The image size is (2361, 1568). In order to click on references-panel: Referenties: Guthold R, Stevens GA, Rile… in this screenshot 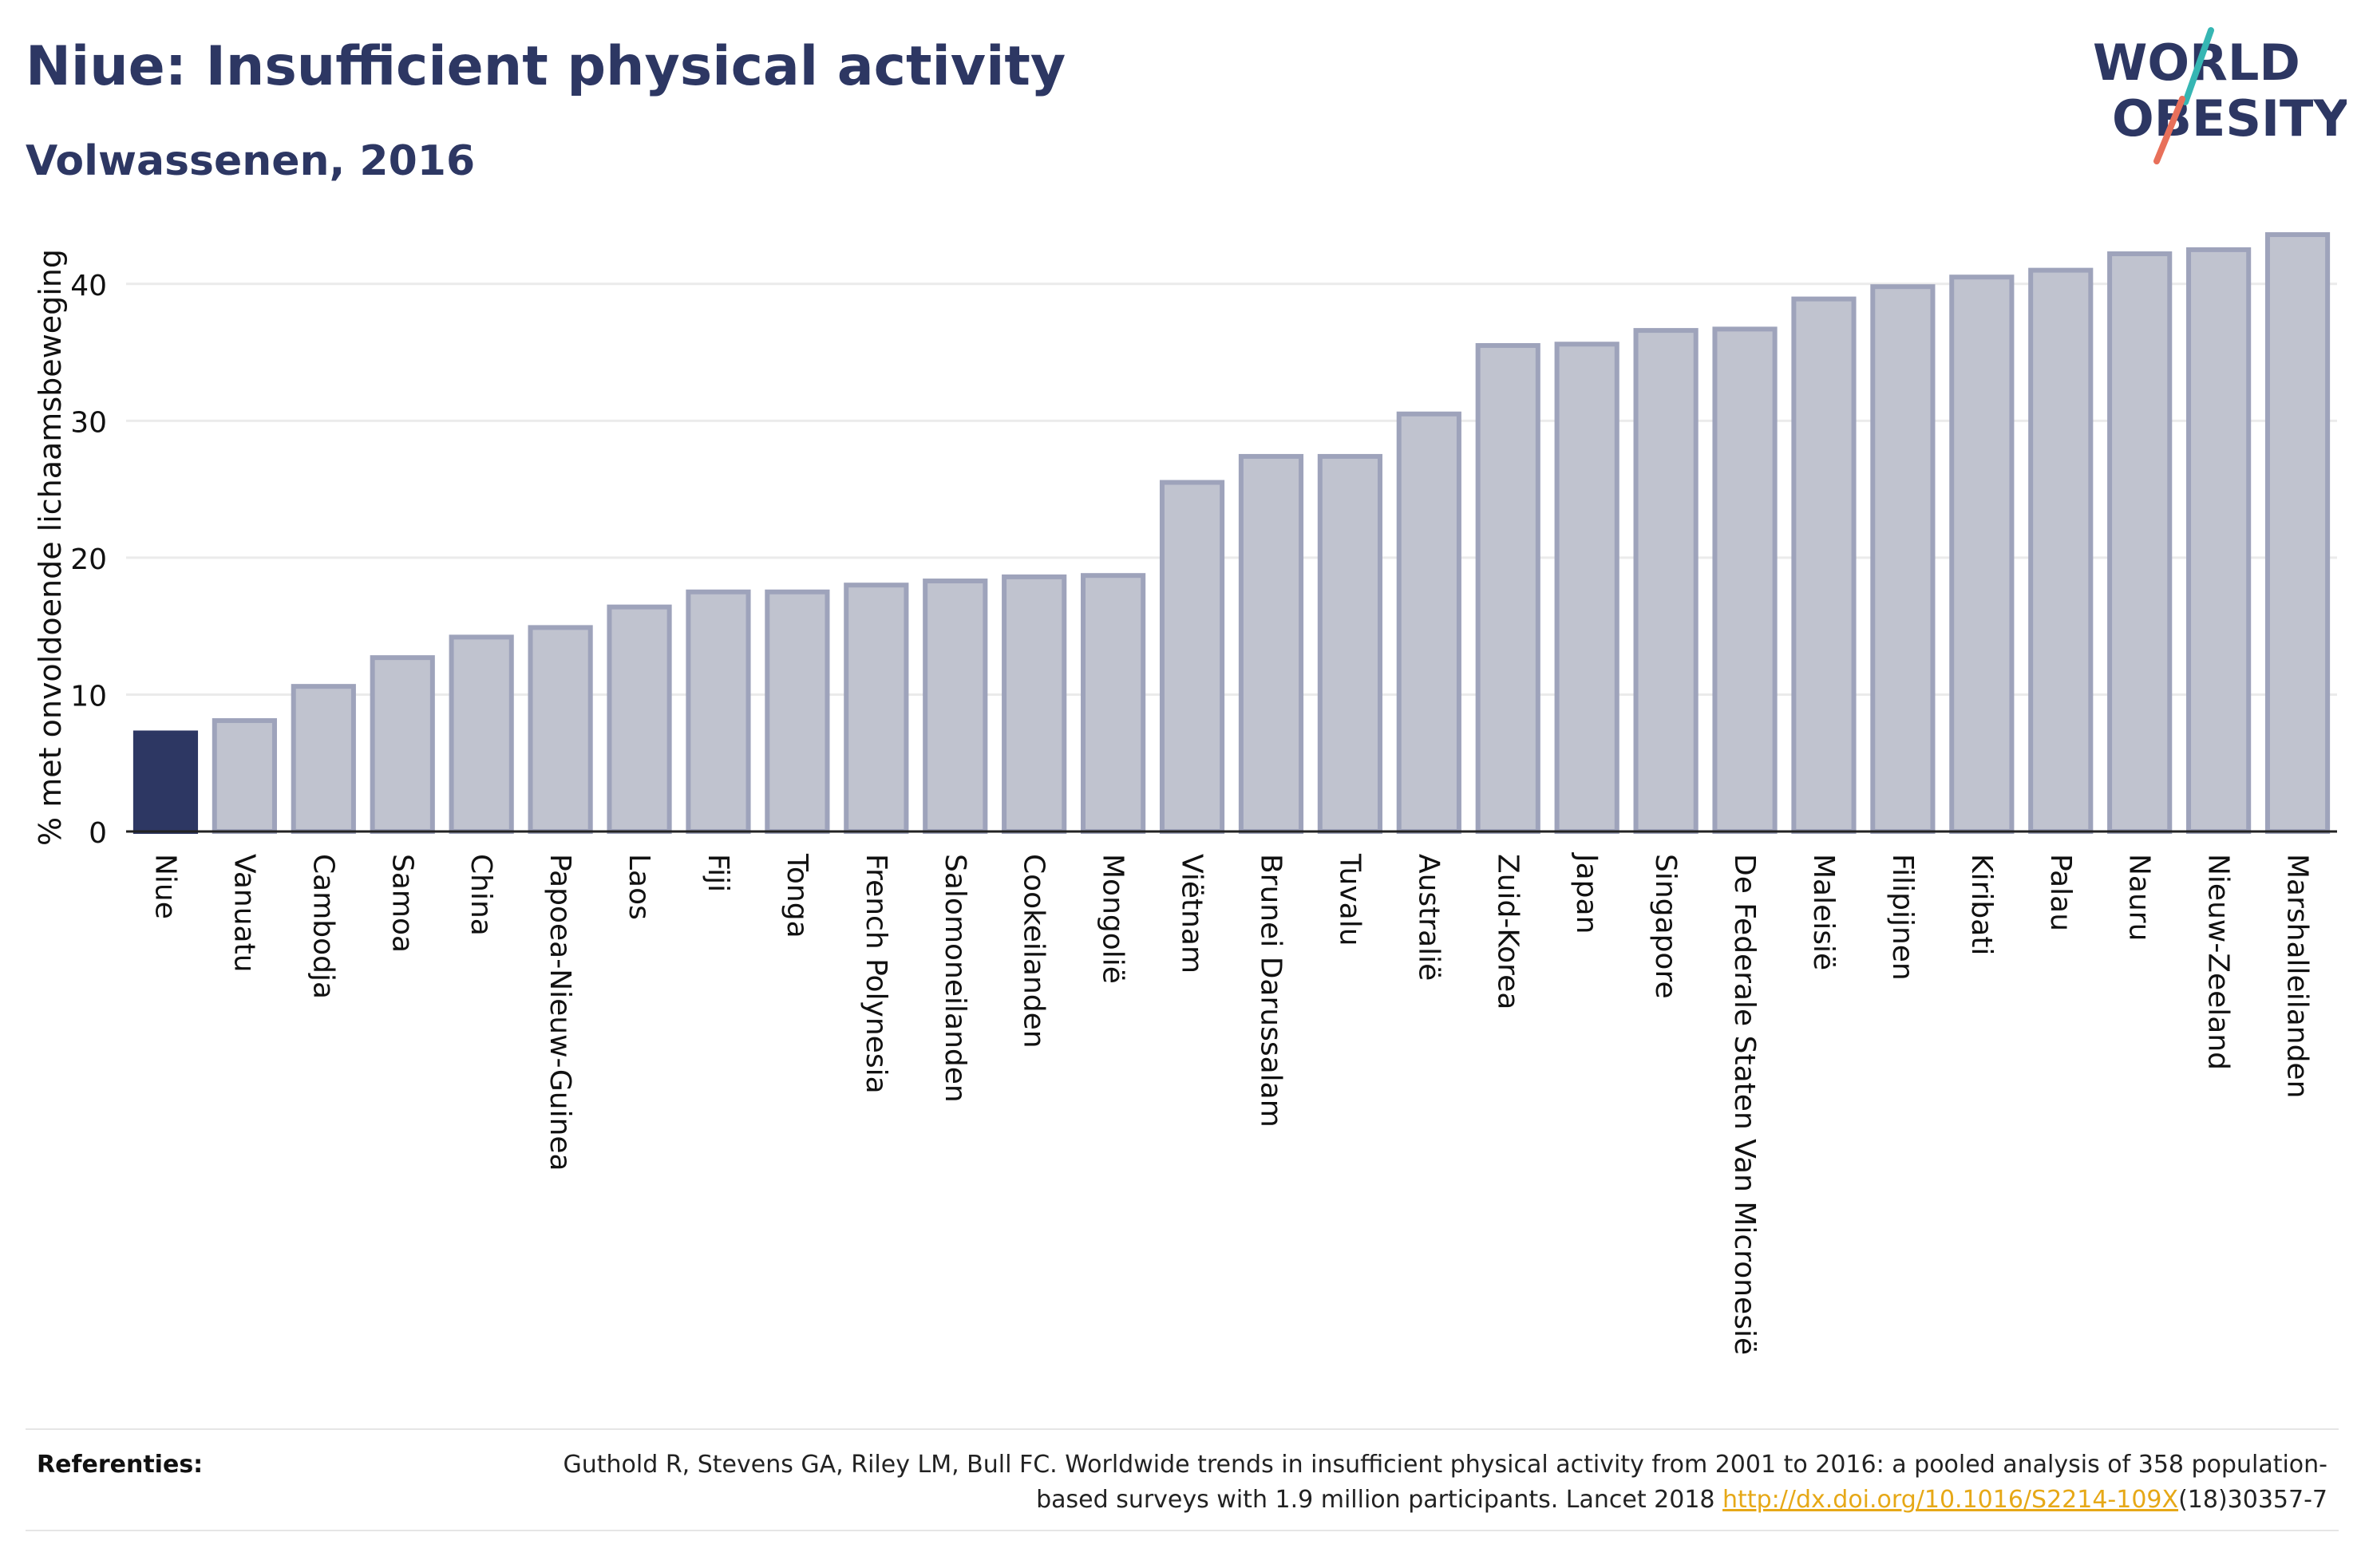, I will do `click(1182, 1479)`.